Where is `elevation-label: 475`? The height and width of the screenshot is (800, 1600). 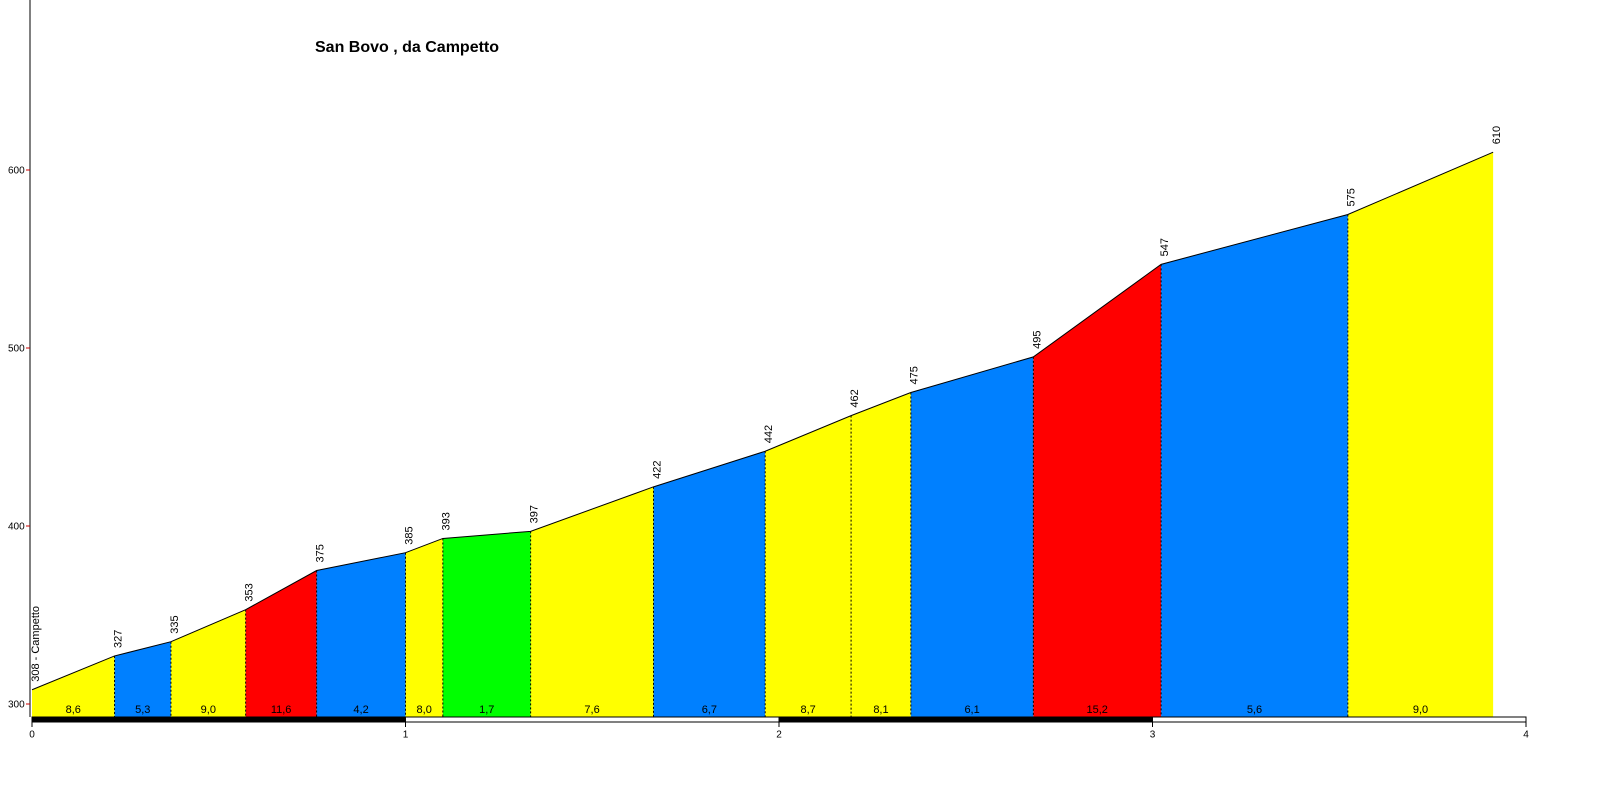 elevation-label: 475 is located at coordinates (915, 375).